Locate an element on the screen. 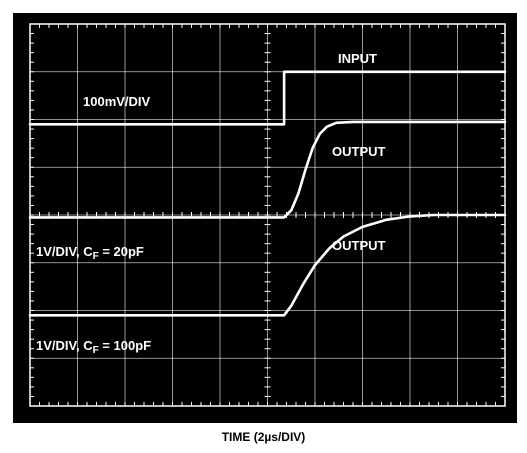 This screenshot has height=453, width=527. input-scale-label: 100mV/DIV is located at coordinates (117, 101).